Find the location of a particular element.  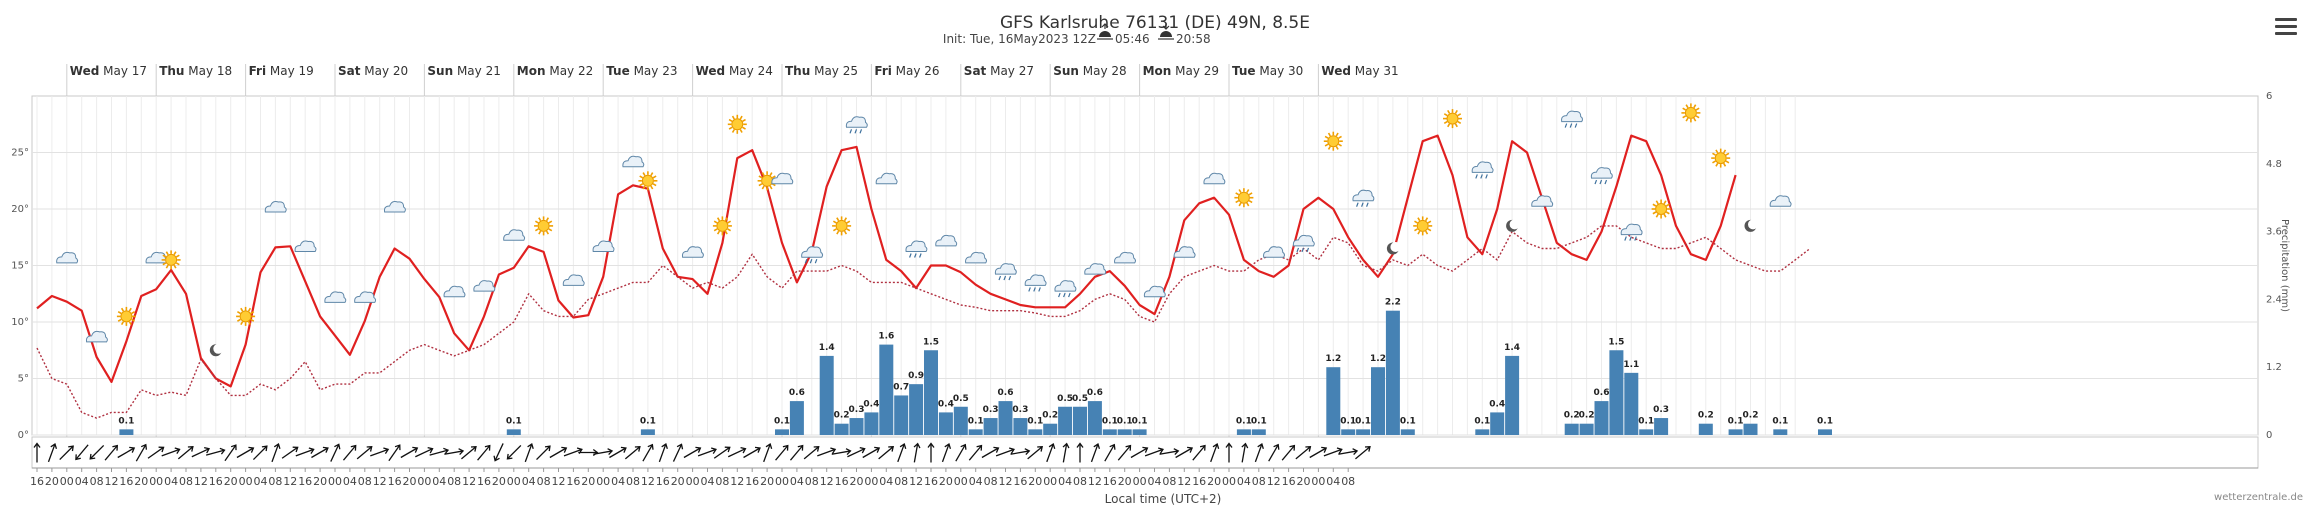

x-tick-label: 12 is located at coordinates (648, 481).